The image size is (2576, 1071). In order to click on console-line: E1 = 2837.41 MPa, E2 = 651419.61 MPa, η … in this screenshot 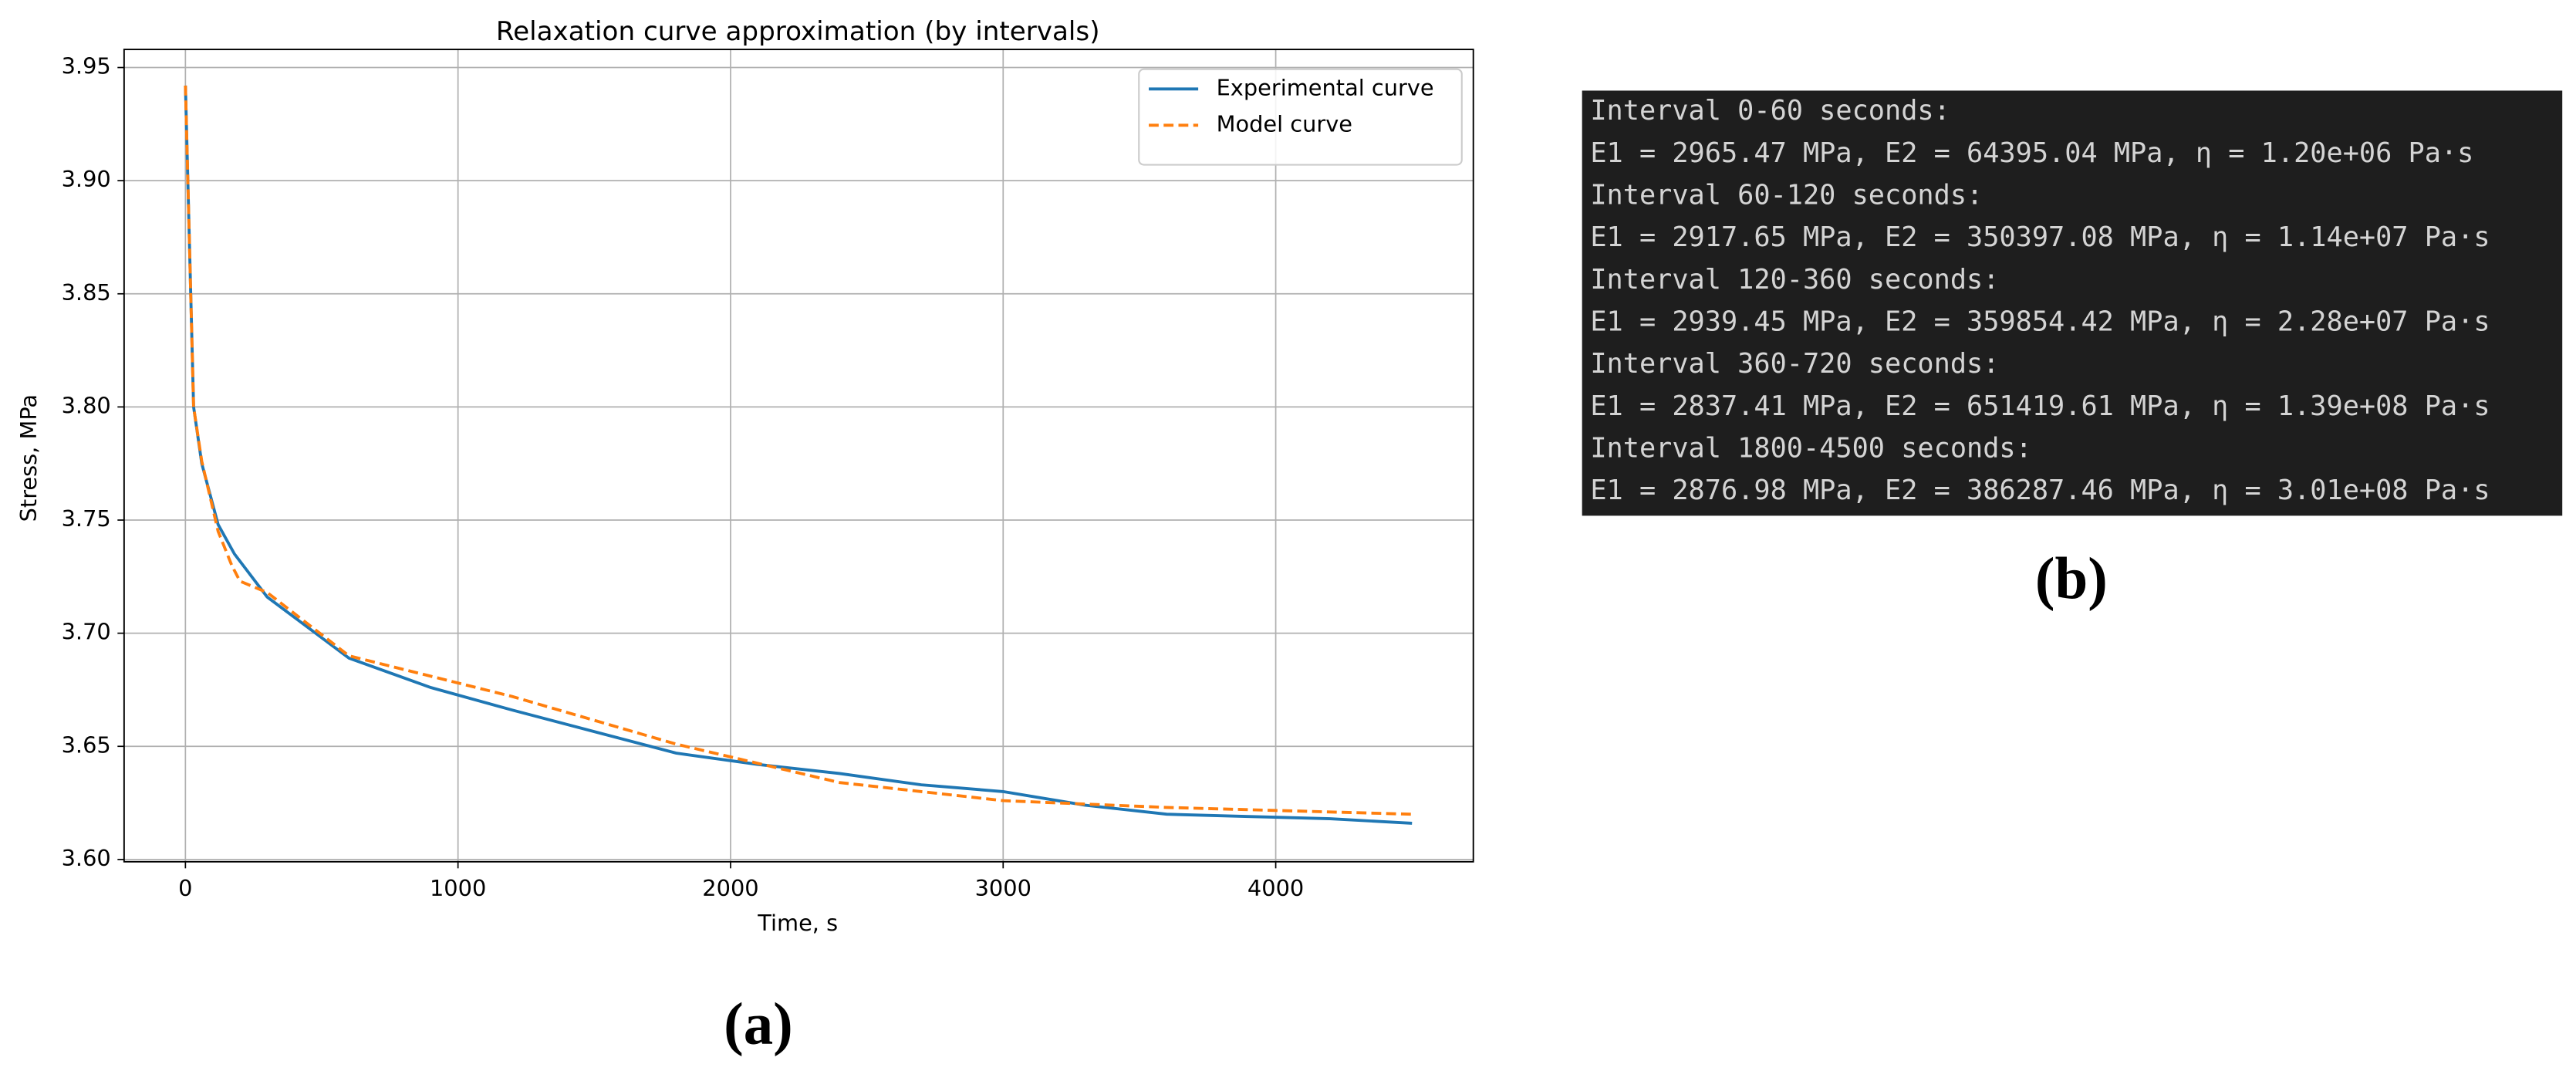, I will do `click(2040, 406)`.